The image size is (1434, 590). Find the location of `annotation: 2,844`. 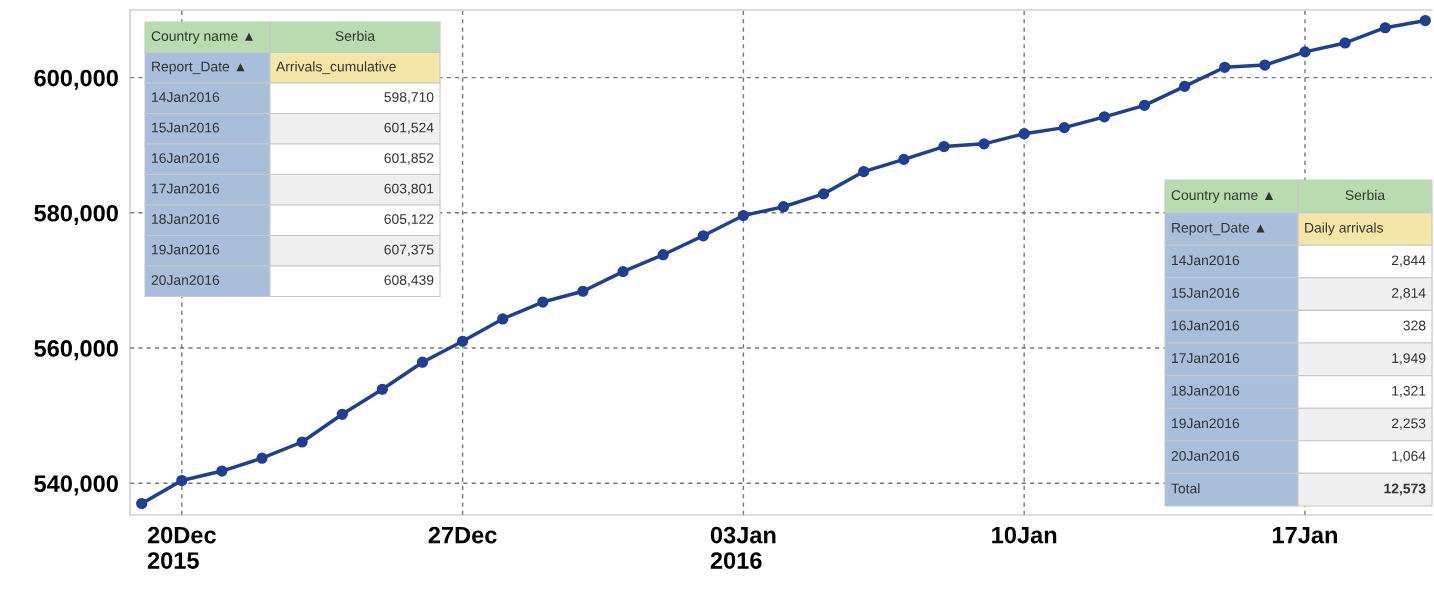

annotation: 2,844 is located at coordinates (1408, 261).